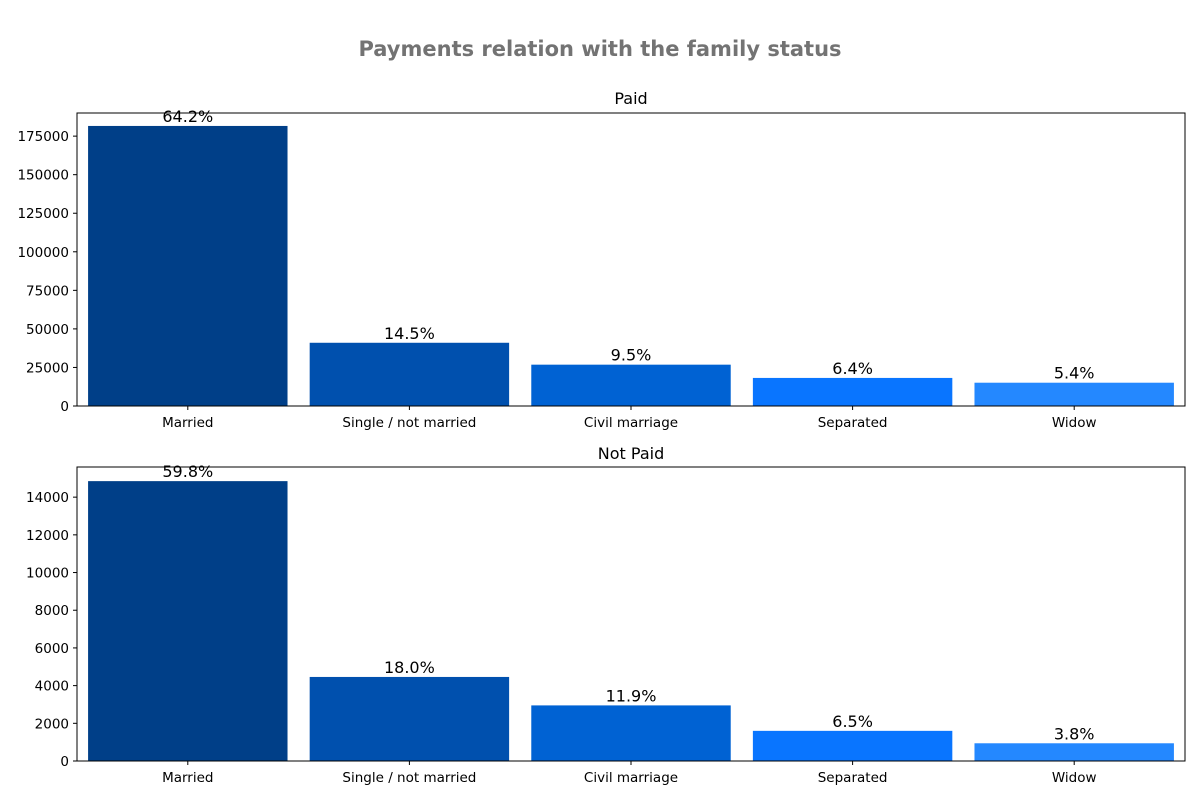 The height and width of the screenshot is (800, 1200). Describe the element at coordinates (52, 724) in the screenshot. I see `ytick-label-not-paid: 2000` at that location.